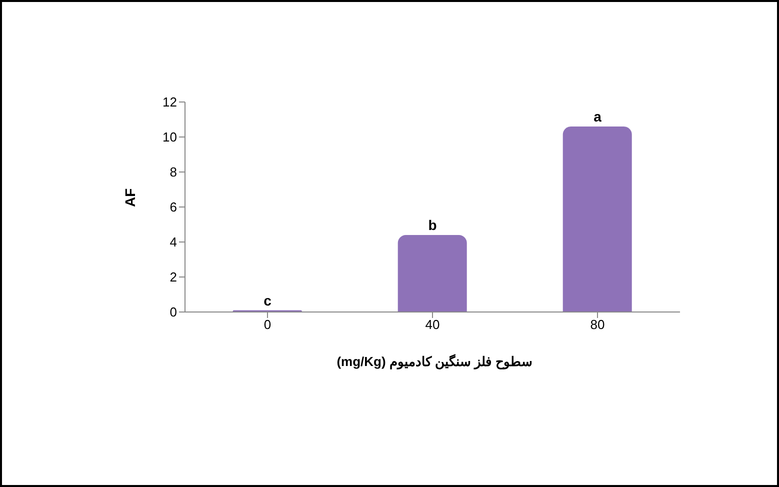 Image resolution: width=779 pixels, height=487 pixels. I want to click on y-tick-label: 12, so click(169, 102).